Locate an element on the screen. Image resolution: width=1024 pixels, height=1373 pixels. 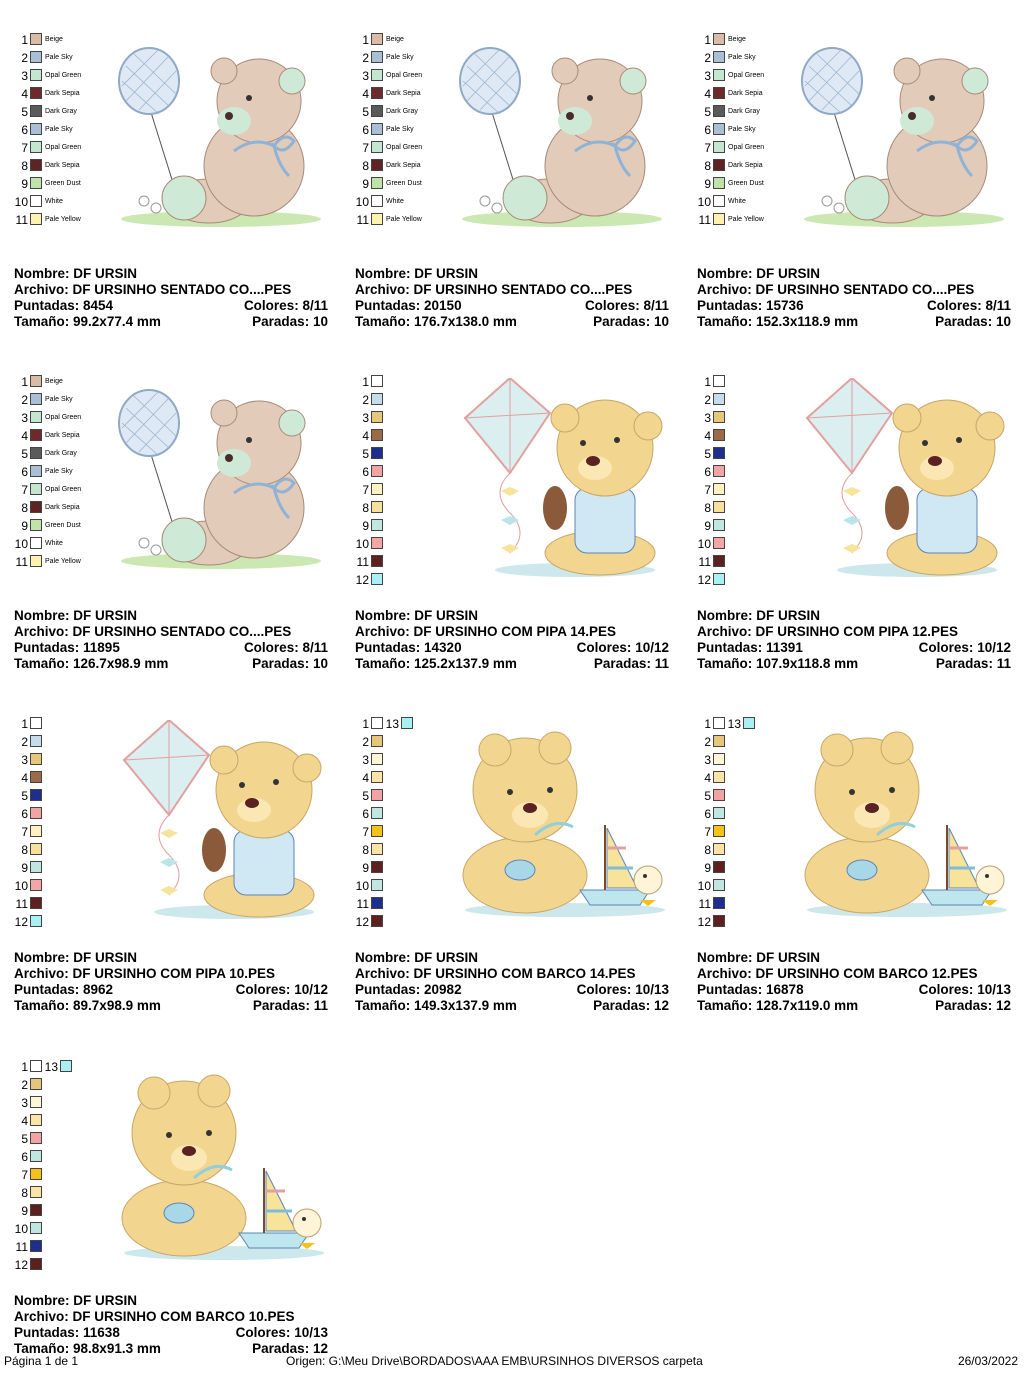
size-row: Tamaño: 98.8x91.3 mm Paradas: 12 is located at coordinates (171, 1349).